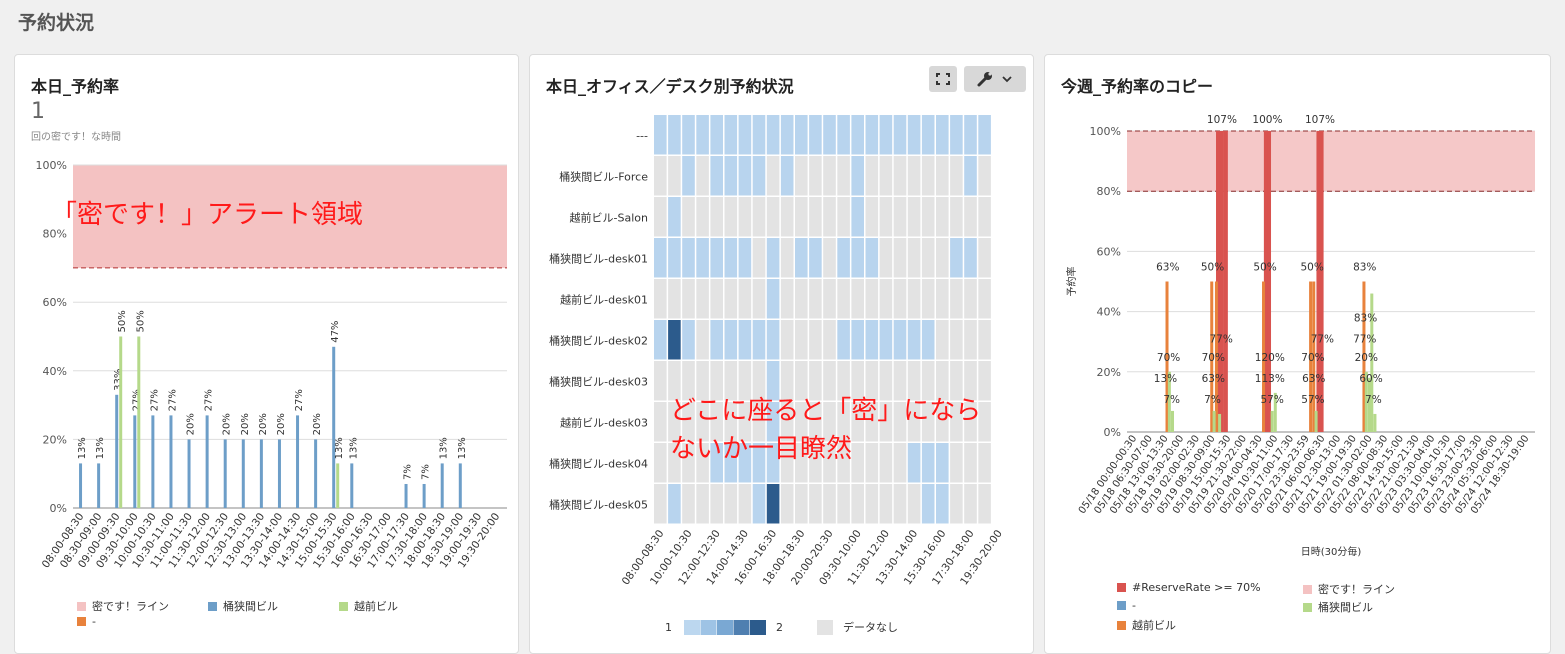 The width and height of the screenshot is (1565, 654). I want to click on legend-scale-step, so click(725, 627).